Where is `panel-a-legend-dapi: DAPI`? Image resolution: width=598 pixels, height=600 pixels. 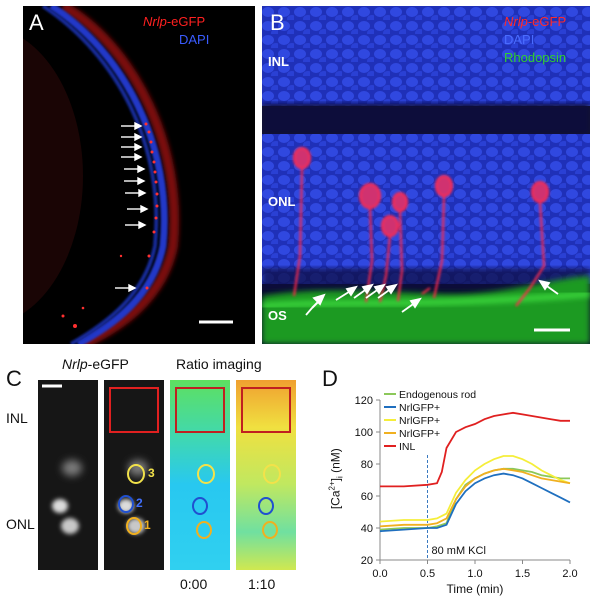 panel-a-legend-dapi: DAPI is located at coordinates (194, 39).